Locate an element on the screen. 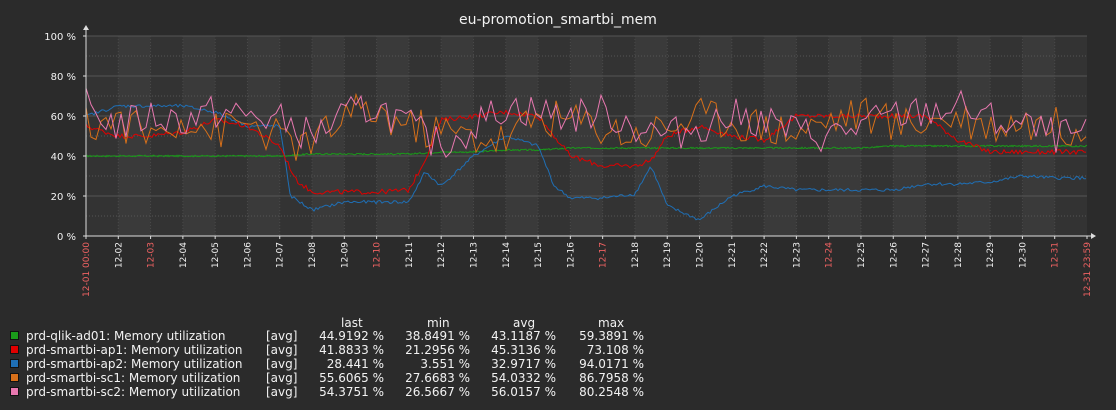  x-tick-label: 12-18 is located at coordinates (636, 255).